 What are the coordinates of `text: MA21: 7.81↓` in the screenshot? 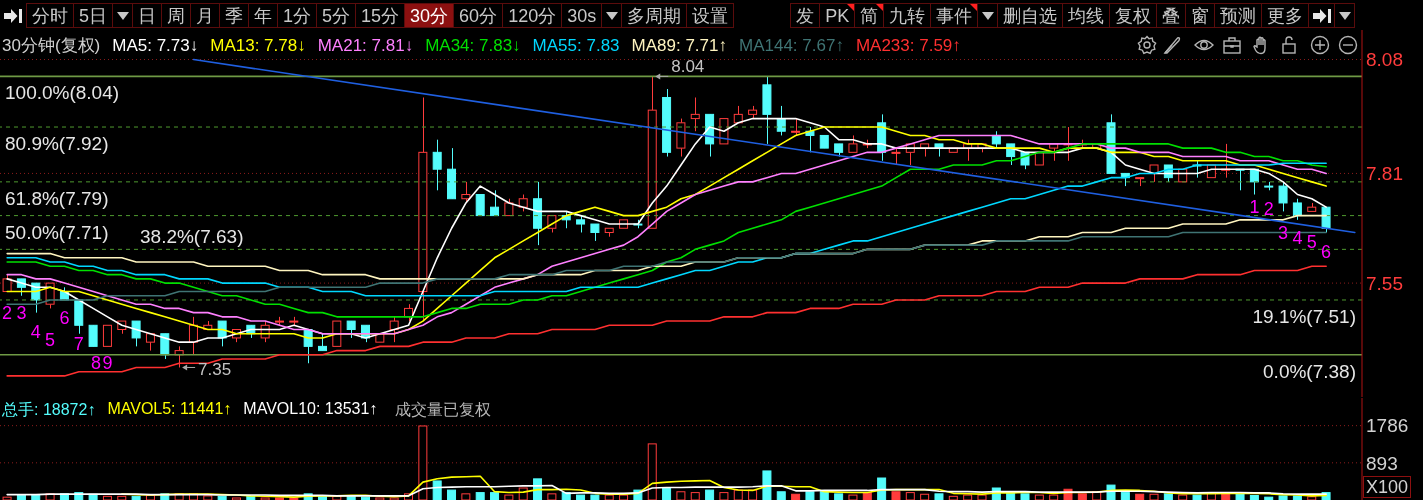 It's located at (365, 45).